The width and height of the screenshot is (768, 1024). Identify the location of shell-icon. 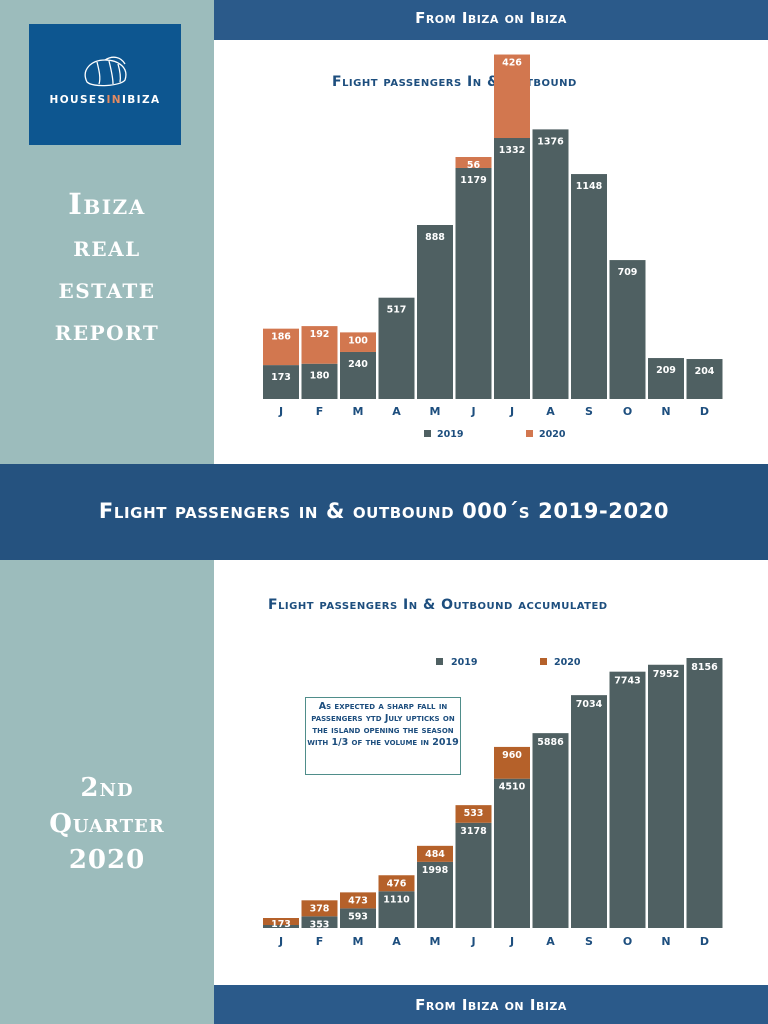
(105, 71).